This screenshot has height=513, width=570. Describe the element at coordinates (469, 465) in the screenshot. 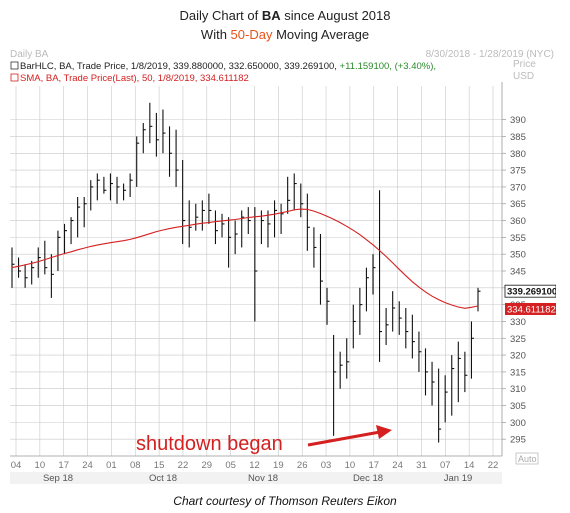

I see `x-day-label: 14` at that location.